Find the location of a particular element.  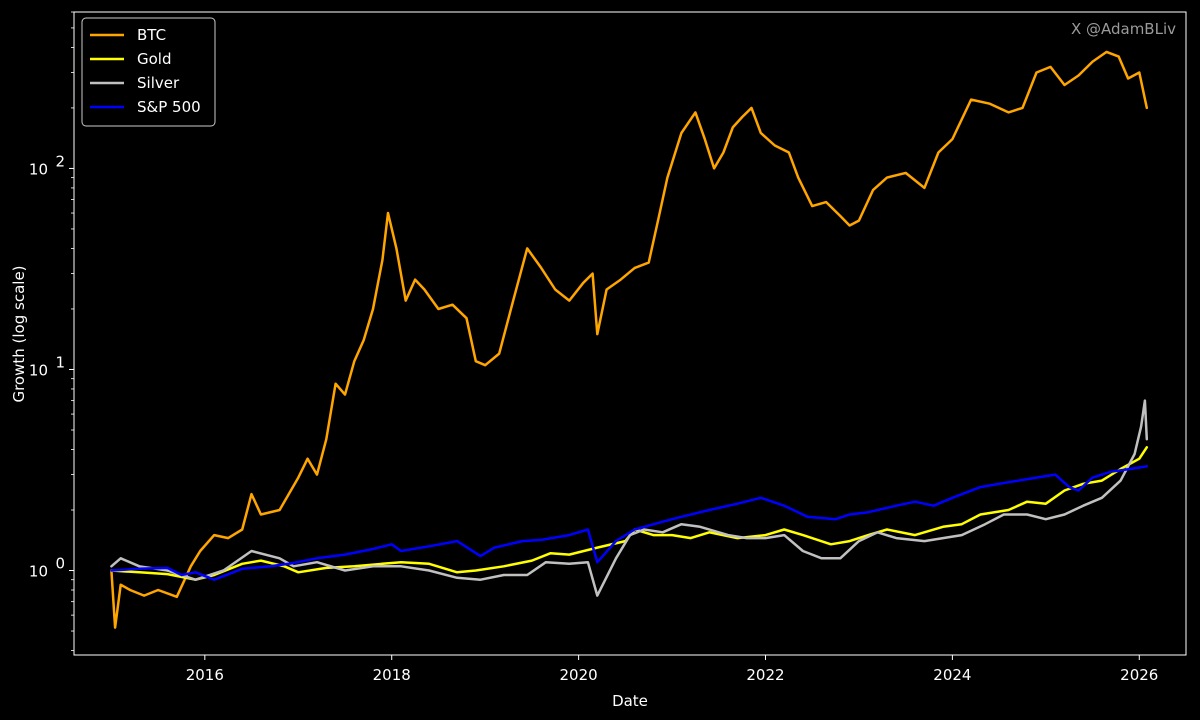

watermark: X @AdamBLiv is located at coordinates (1123, 29).